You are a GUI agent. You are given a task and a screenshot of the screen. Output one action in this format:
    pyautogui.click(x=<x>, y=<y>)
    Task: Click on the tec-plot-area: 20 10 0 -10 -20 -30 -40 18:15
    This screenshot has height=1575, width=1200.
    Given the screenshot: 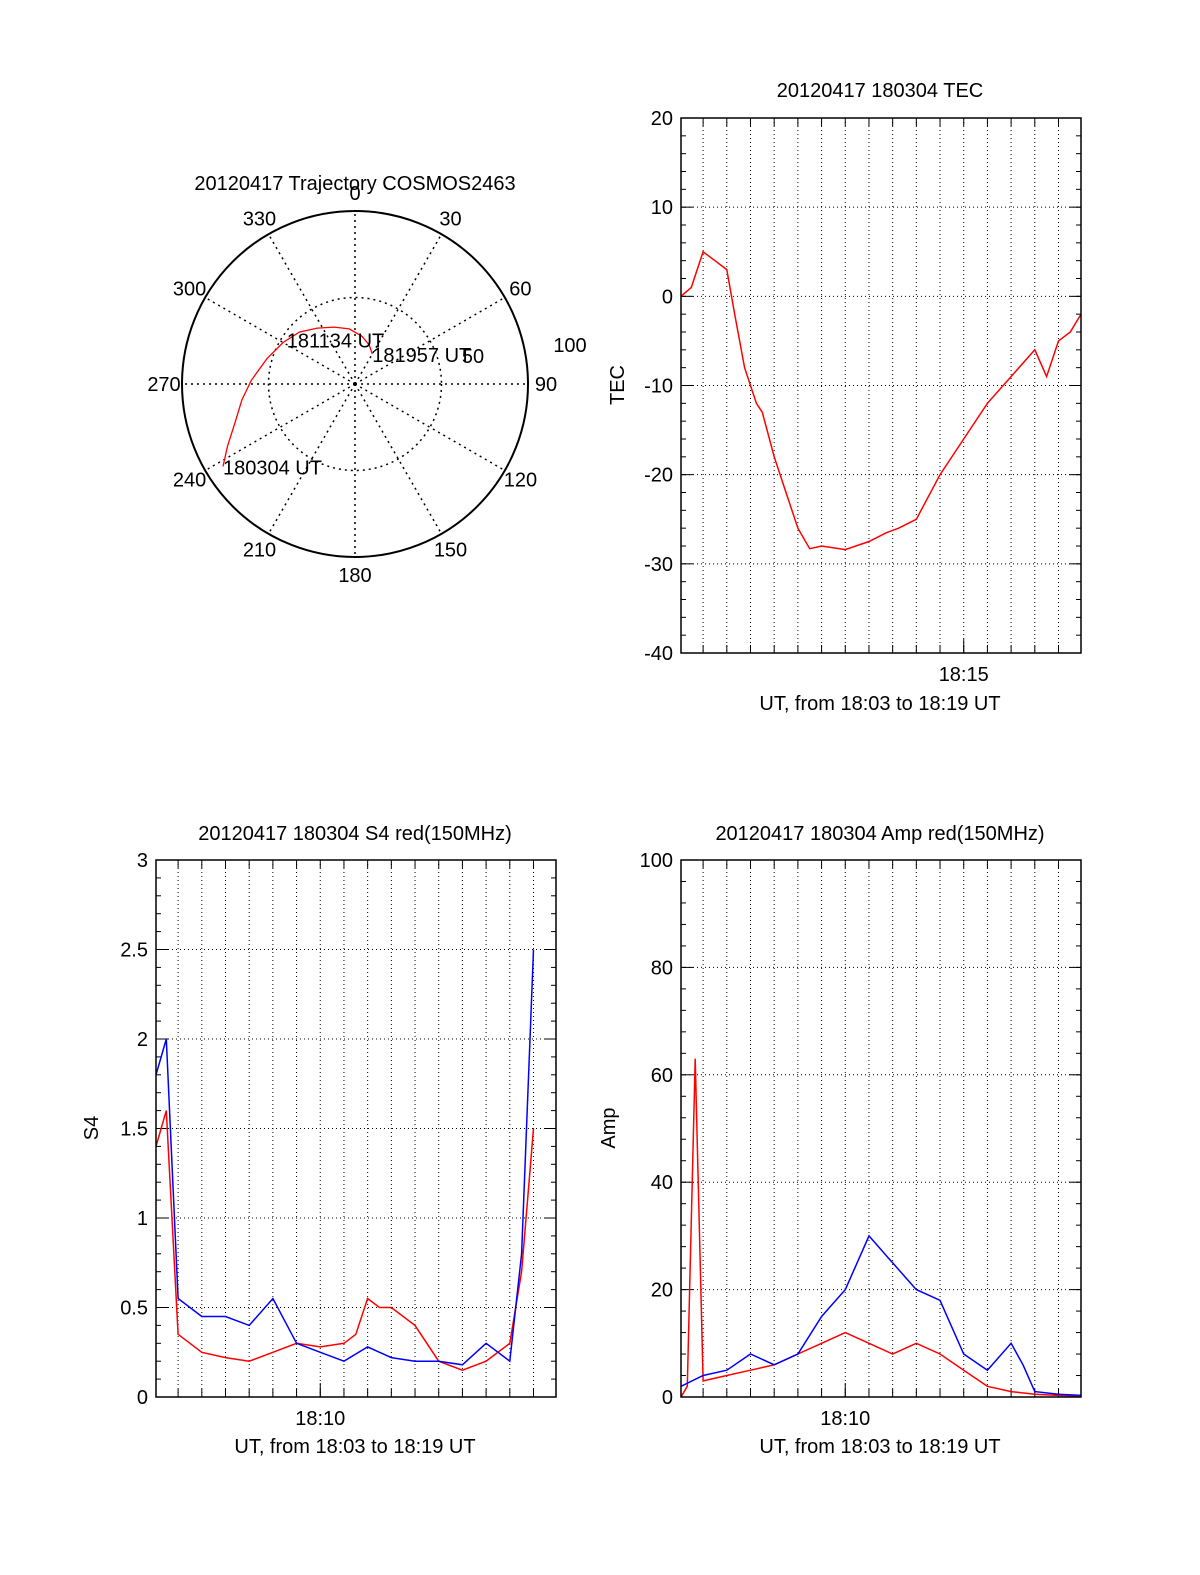 What is the action you would take?
    pyautogui.click(x=863, y=397)
    